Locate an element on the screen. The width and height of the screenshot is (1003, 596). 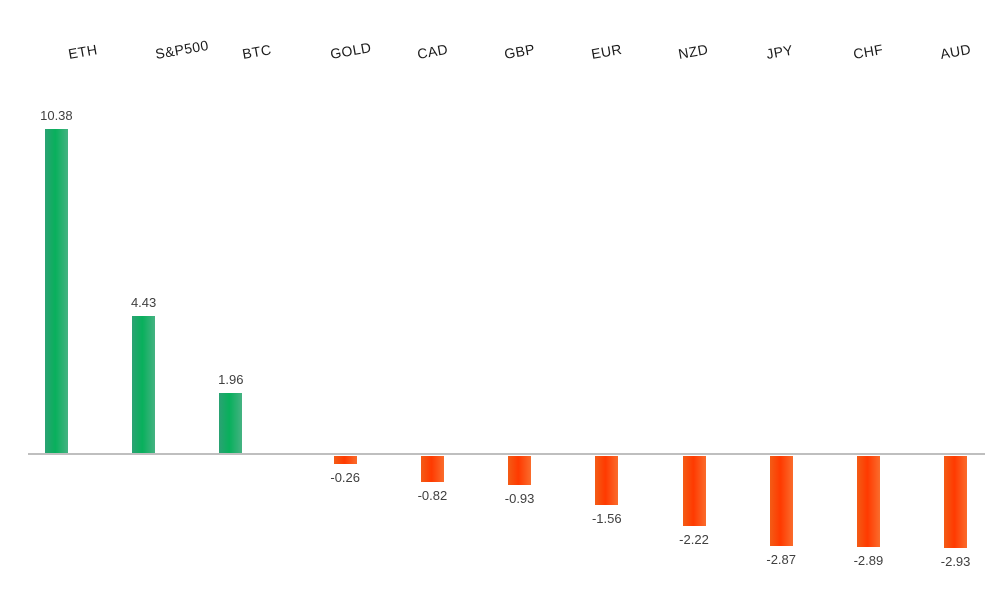
category-label-eth: ETH is located at coordinates (83, 52).